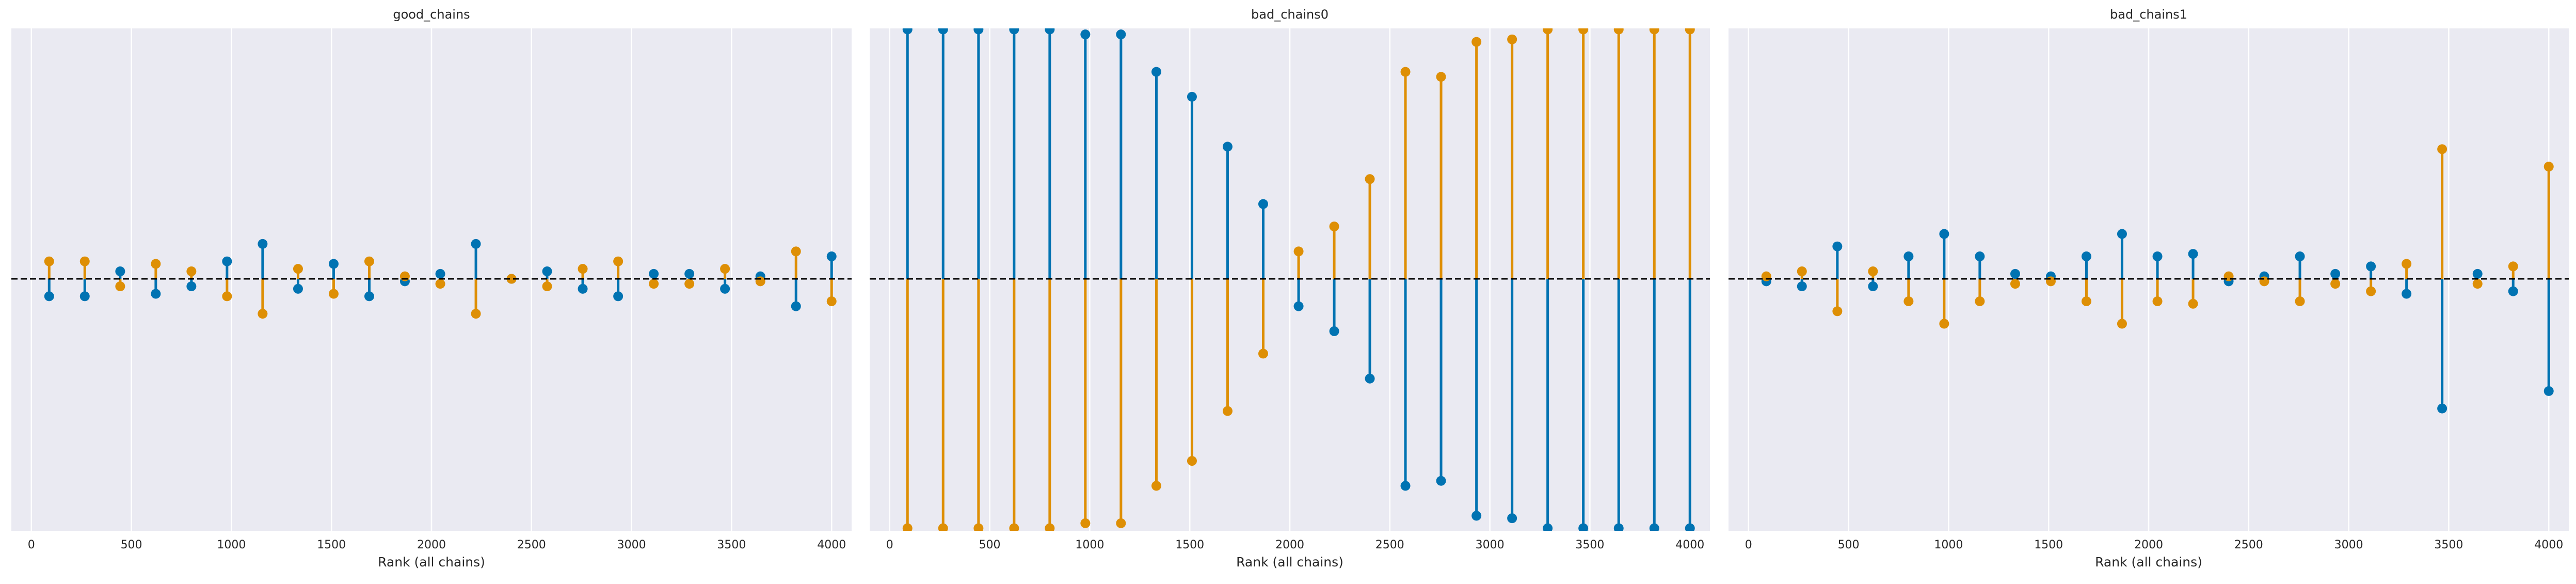 The width and height of the screenshot is (2576, 584). Describe the element at coordinates (2148, 562) in the screenshot. I see `x-axis-label: Rank (all chains)` at that location.